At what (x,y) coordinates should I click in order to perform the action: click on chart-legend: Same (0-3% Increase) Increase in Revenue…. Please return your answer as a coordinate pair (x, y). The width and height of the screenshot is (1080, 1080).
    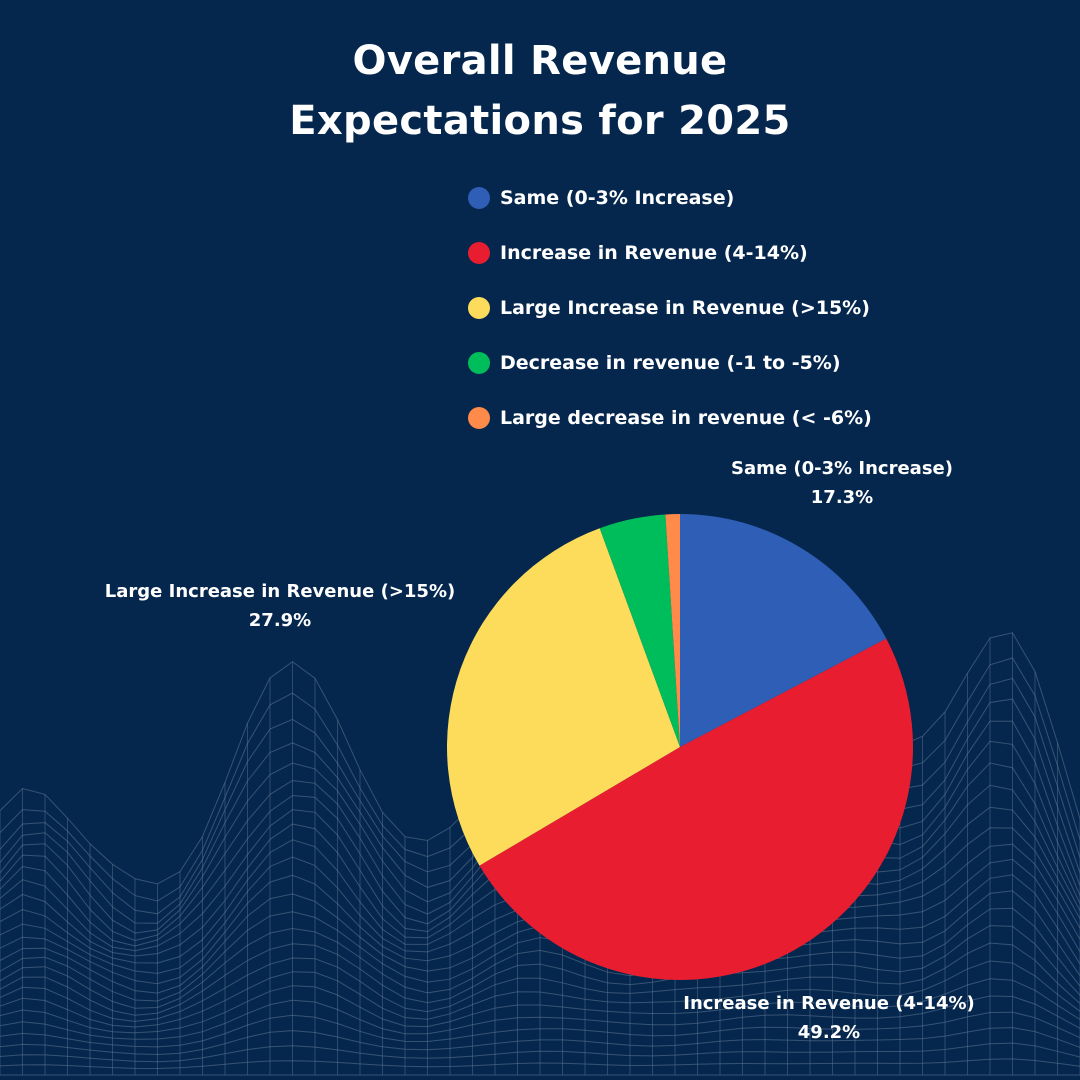
    Looking at the image, I should click on (670, 321).